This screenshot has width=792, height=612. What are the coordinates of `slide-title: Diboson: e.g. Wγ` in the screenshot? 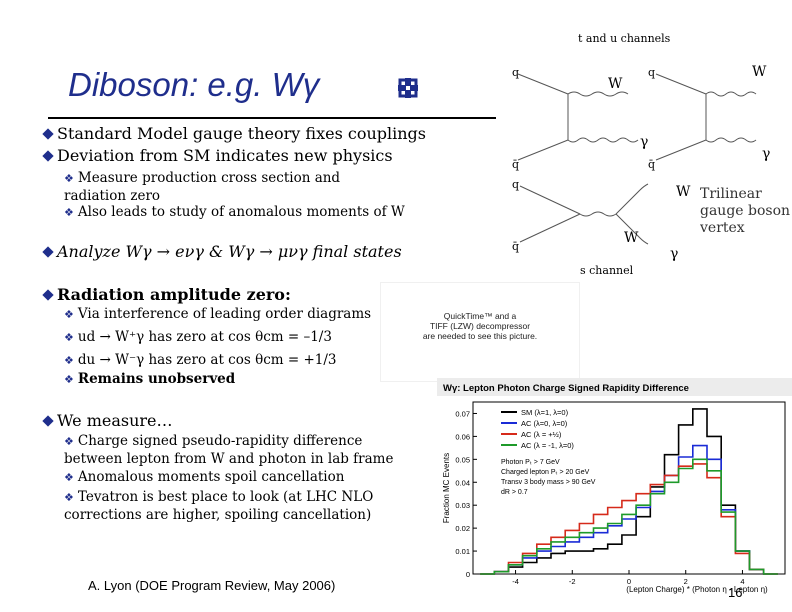 It's located at (194, 84).